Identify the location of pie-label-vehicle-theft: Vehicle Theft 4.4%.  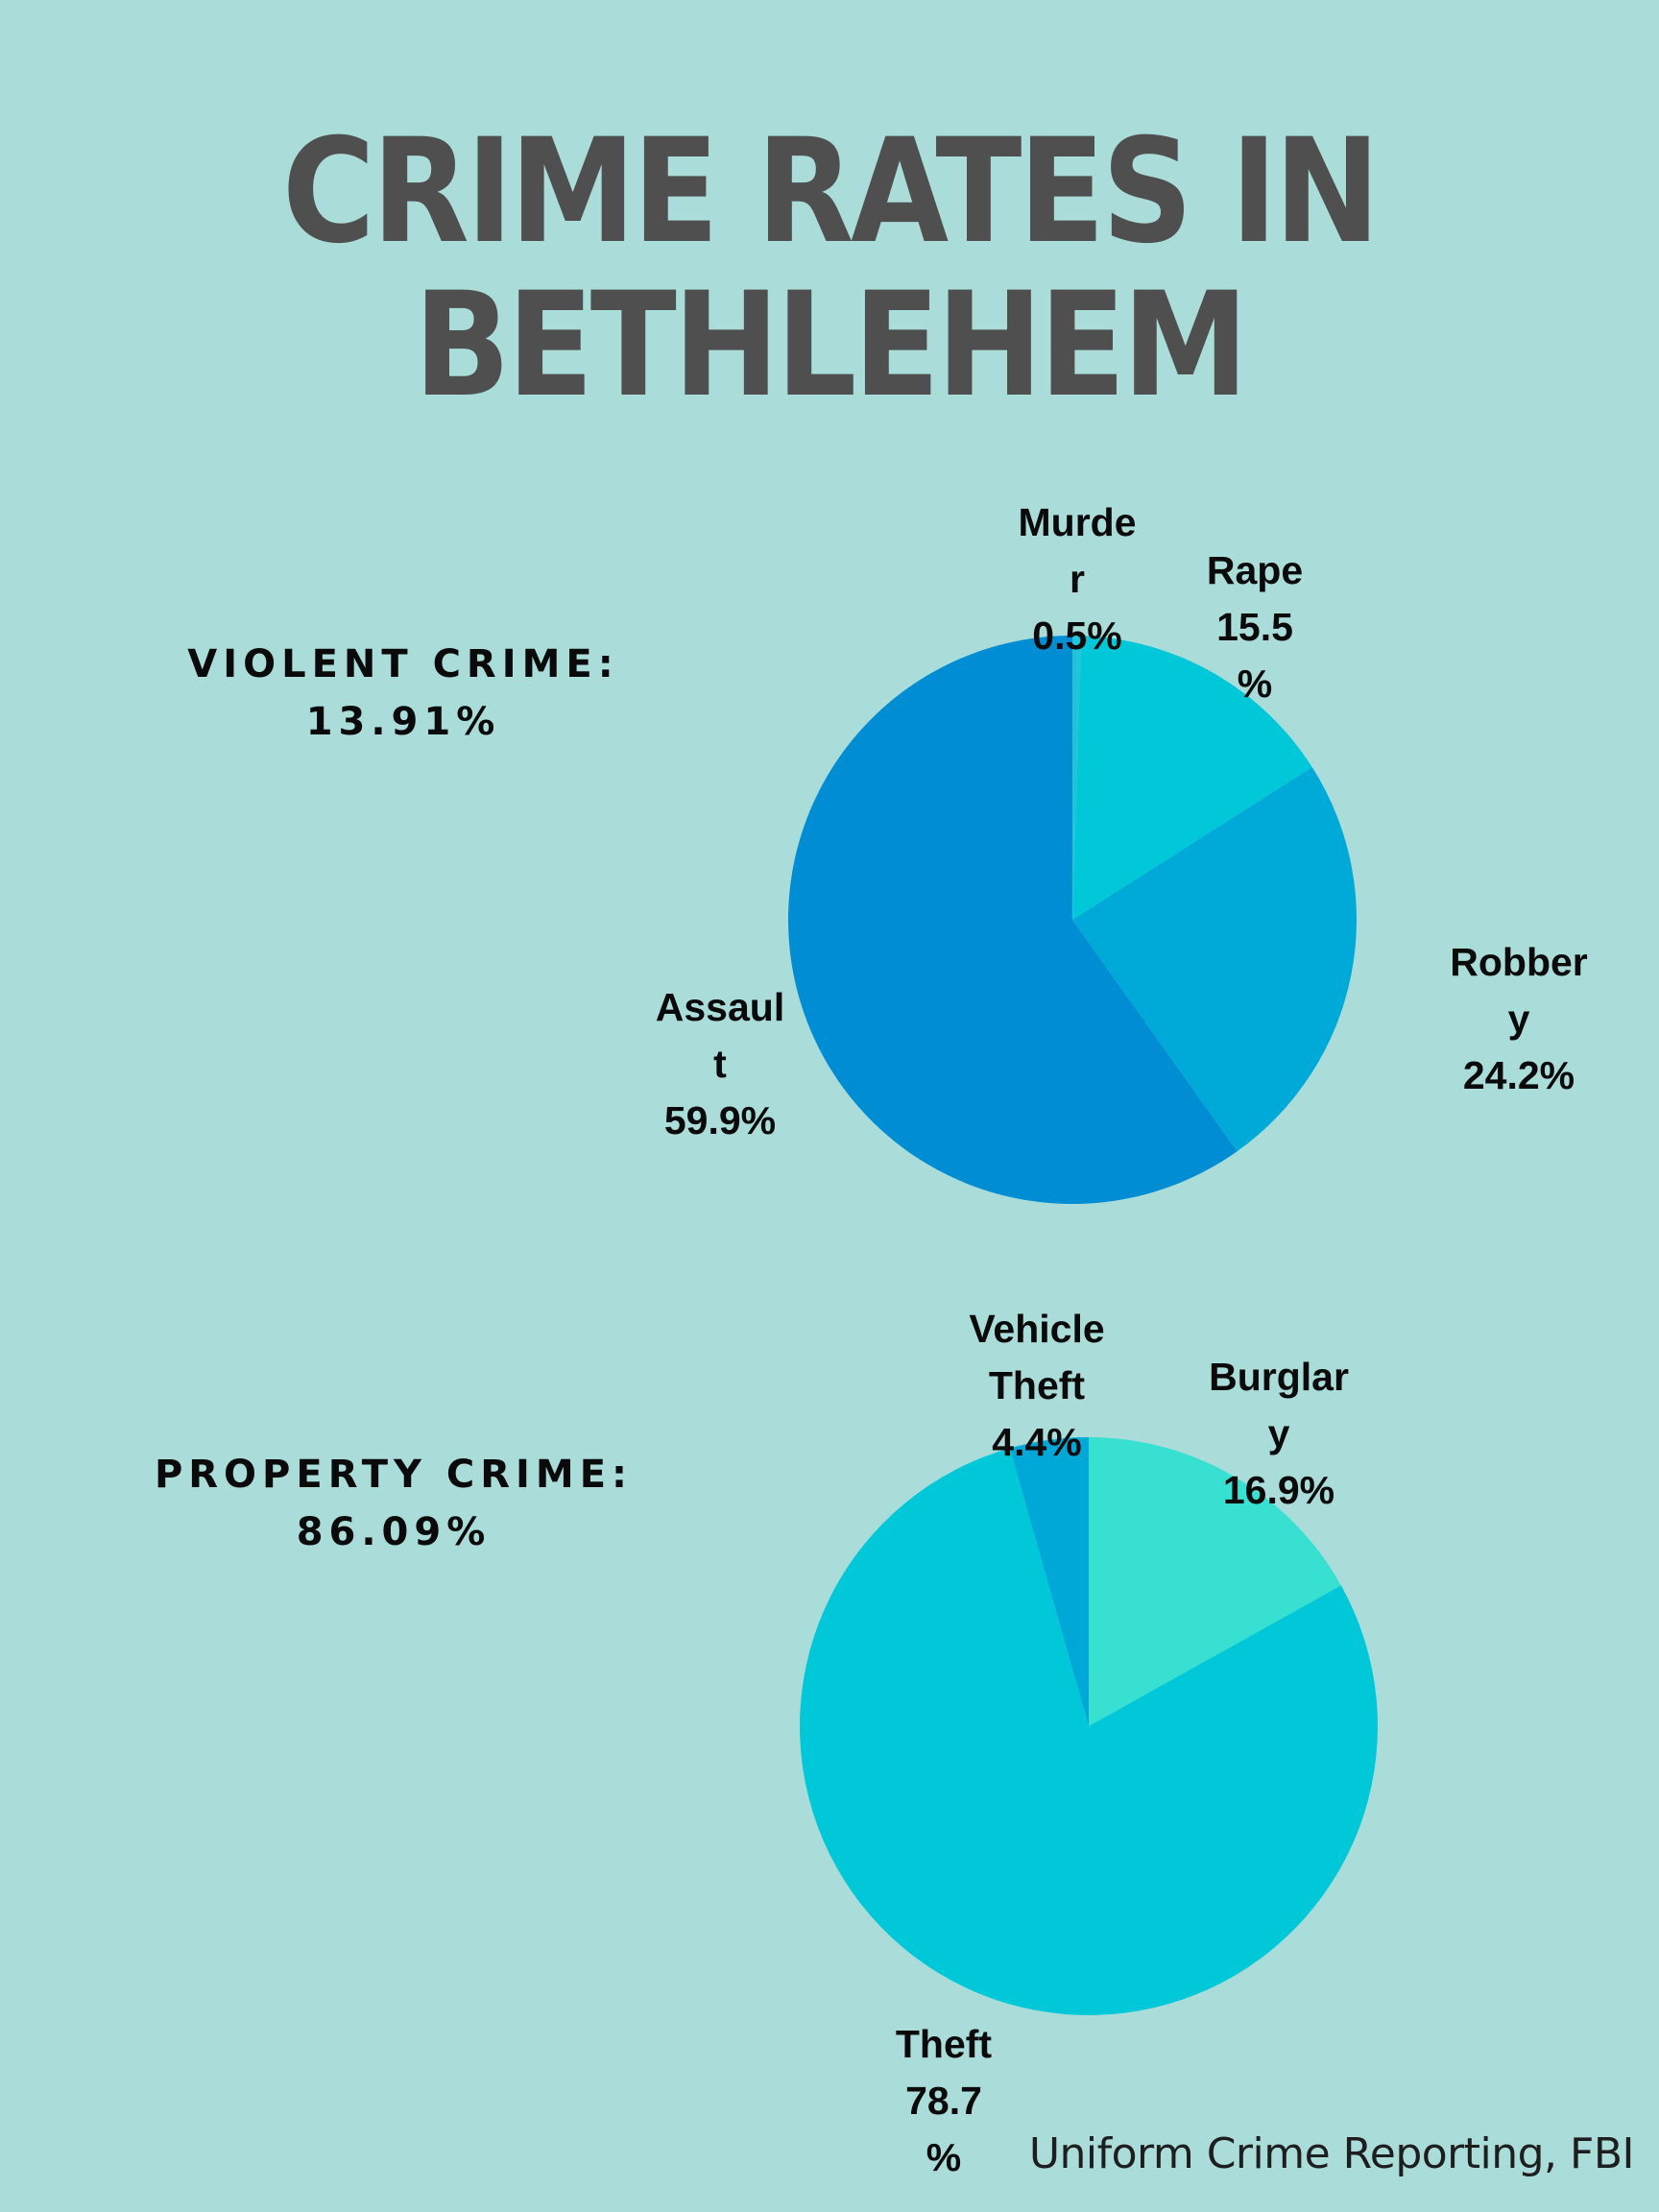
(1037, 1386).